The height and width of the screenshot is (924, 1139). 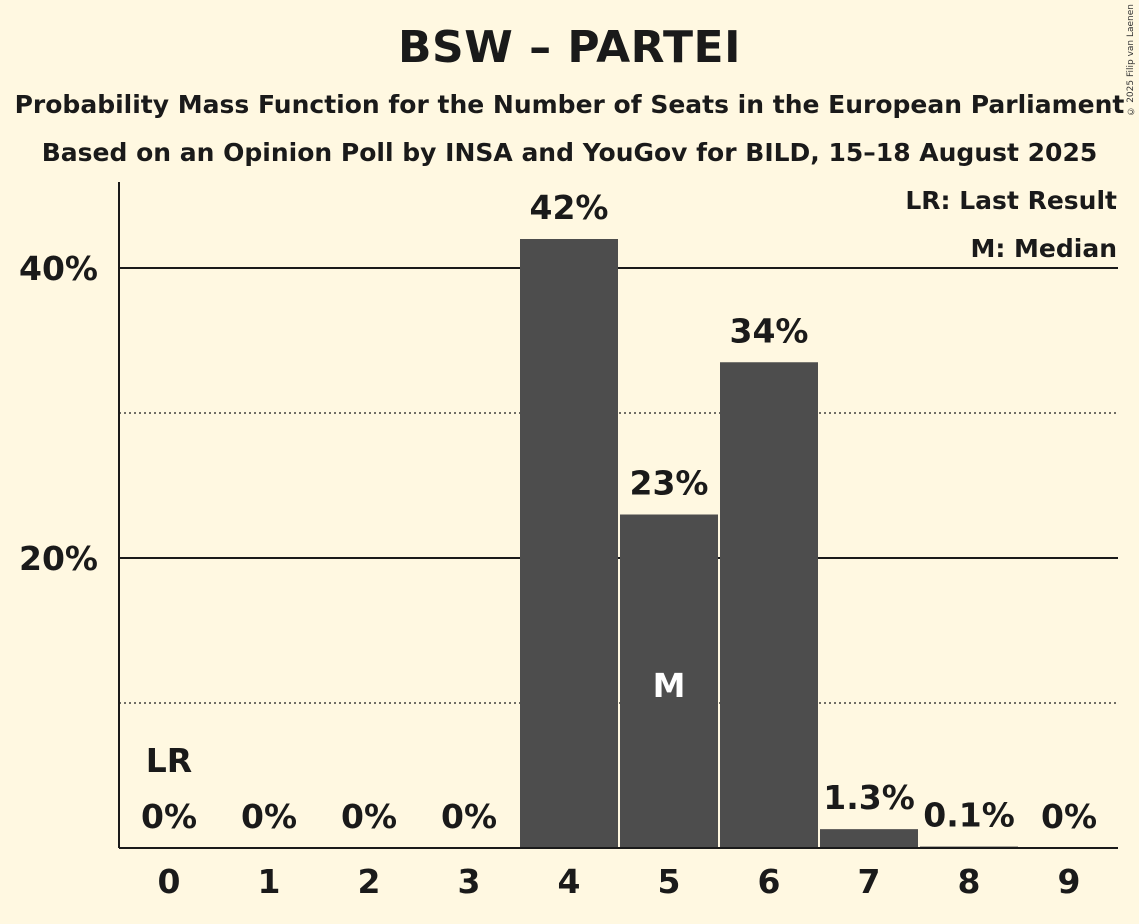 What do you see at coordinates (869, 797) in the screenshot?
I see `data-label-7: 1.3%` at bounding box center [869, 797].